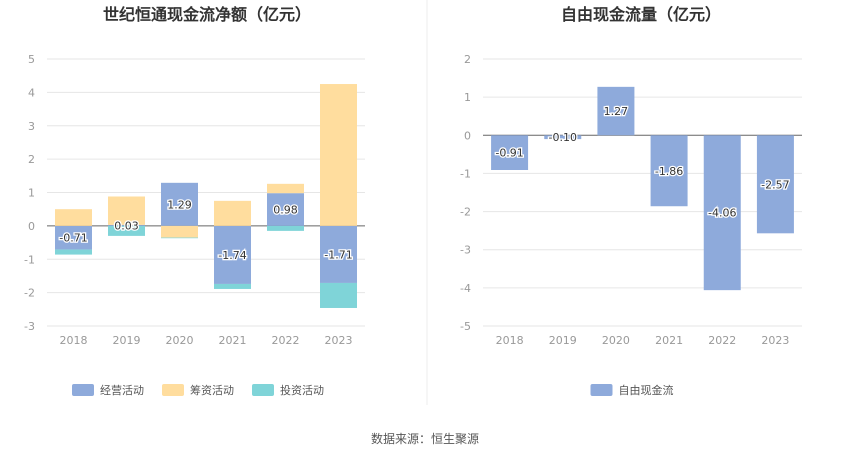  I want to click on chart-title: 世纪恒通现金流净额（亿元）, so click(207, 14).